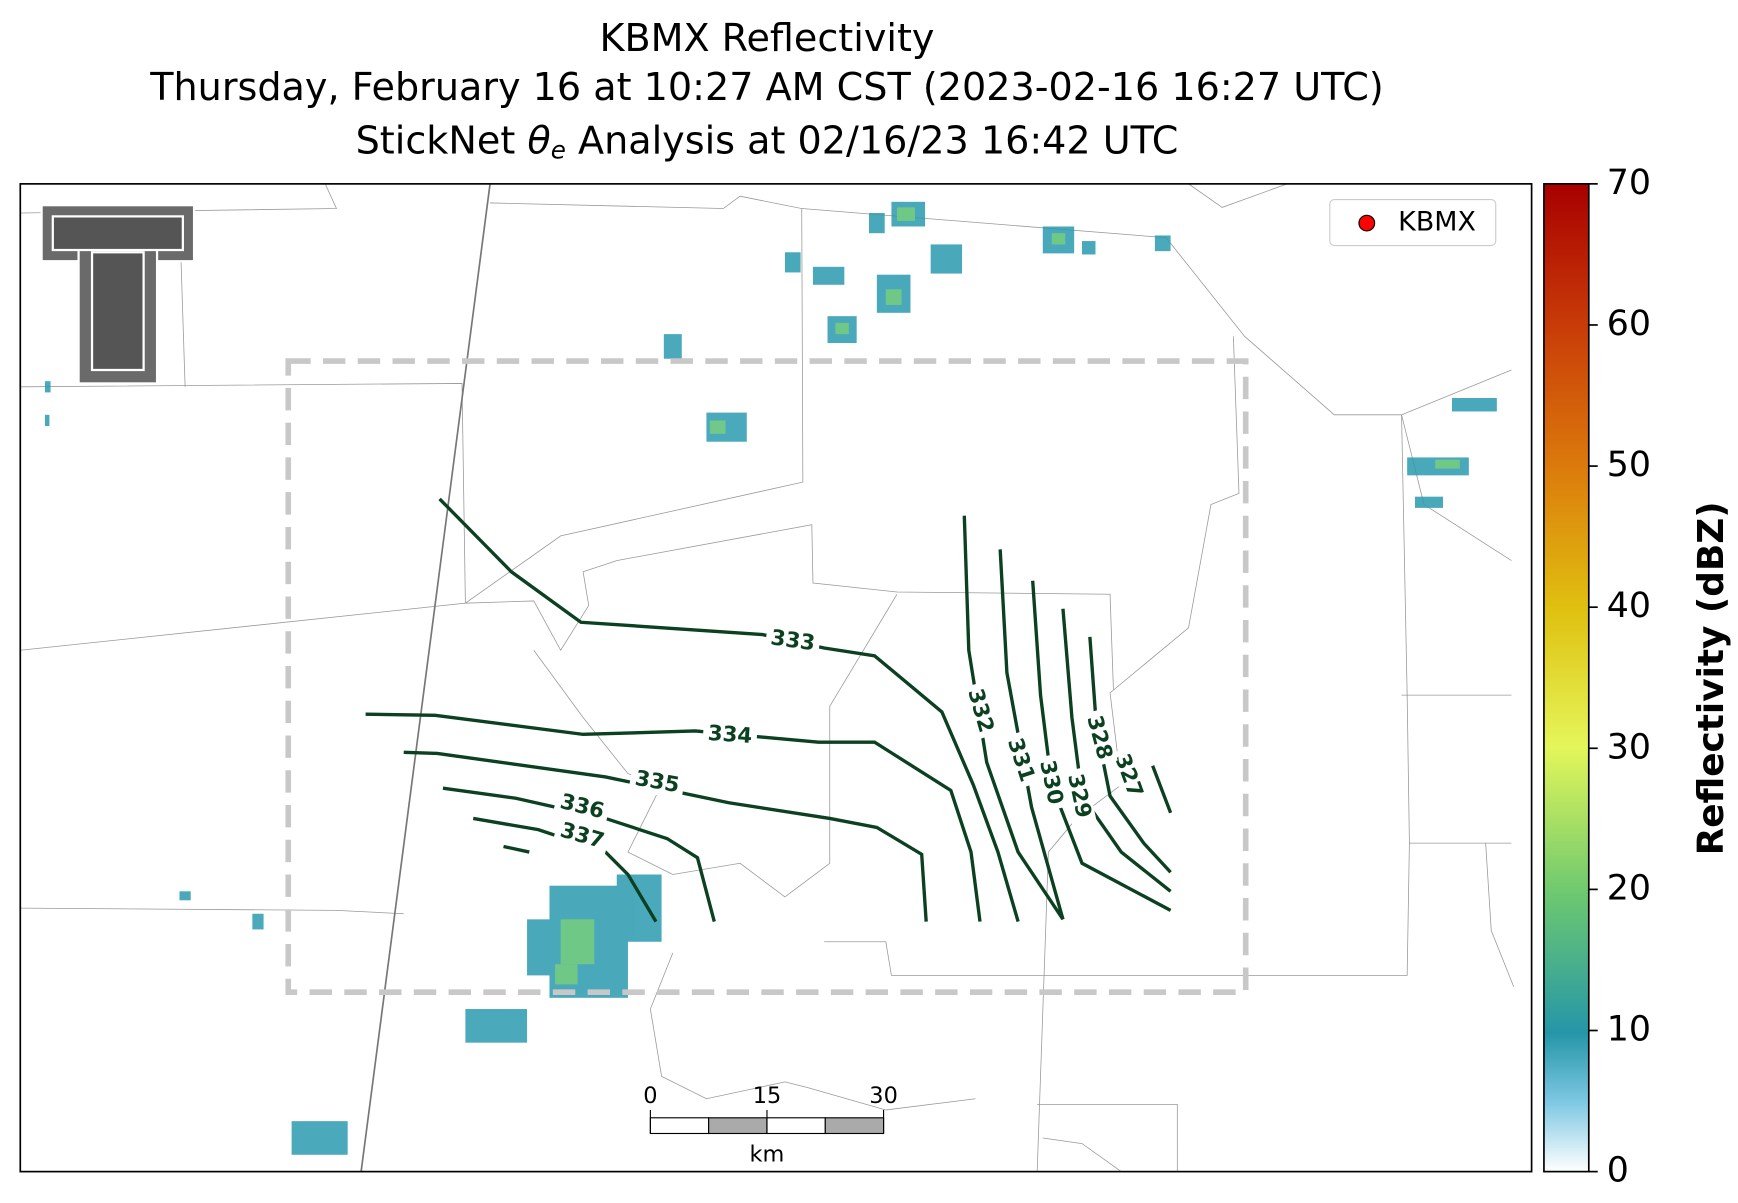  I want to click on colorbar-tick-label: 0, so click(1618, 1171).